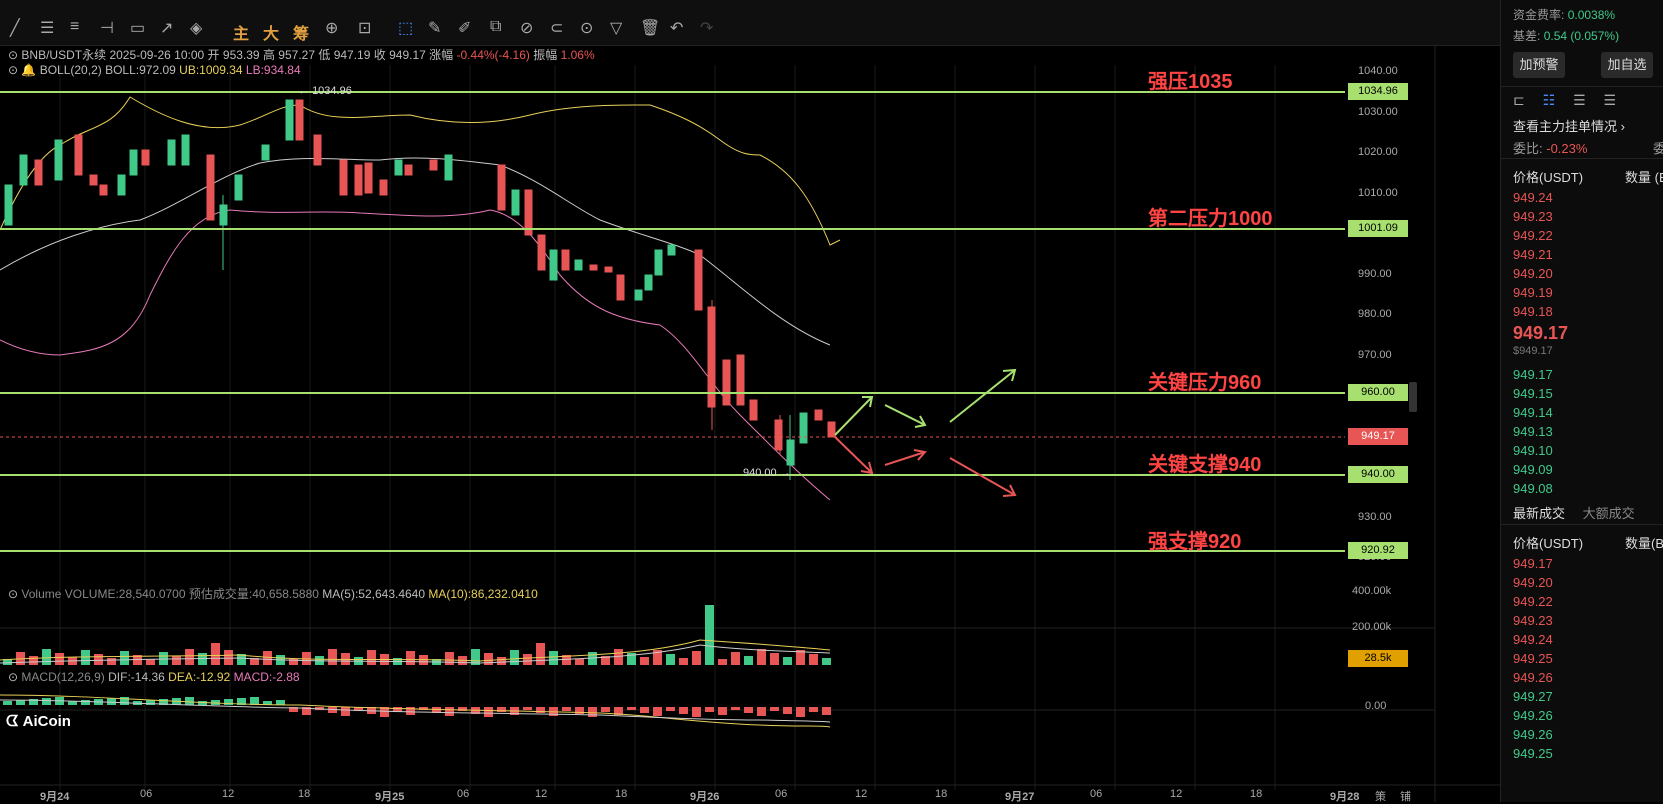 The width and height of the screenshot is (1663, 804). I want to click on layout-bids-icon: ☰, so click(1610, 100).